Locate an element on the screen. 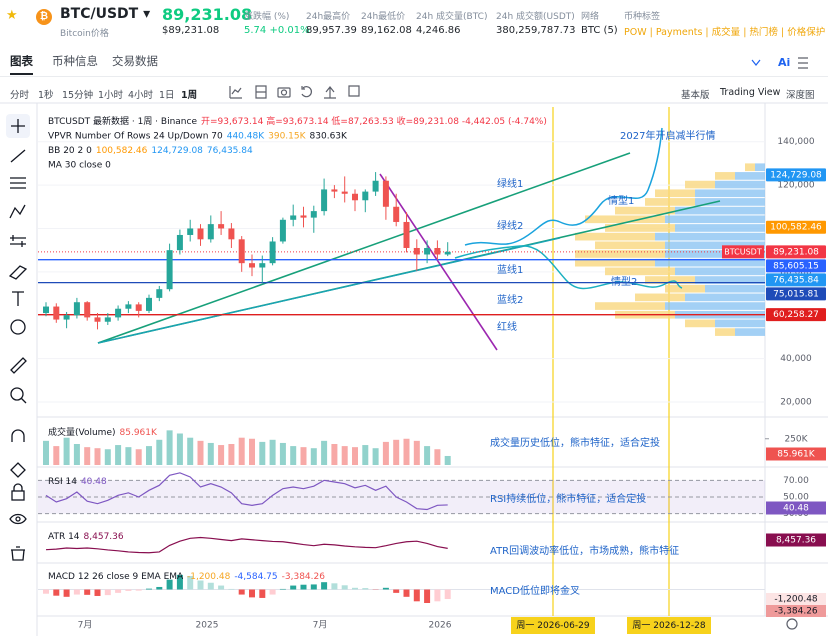 The height and width of the screenshot is (636, 828). lock-tool is located at coordinates (18, 495).